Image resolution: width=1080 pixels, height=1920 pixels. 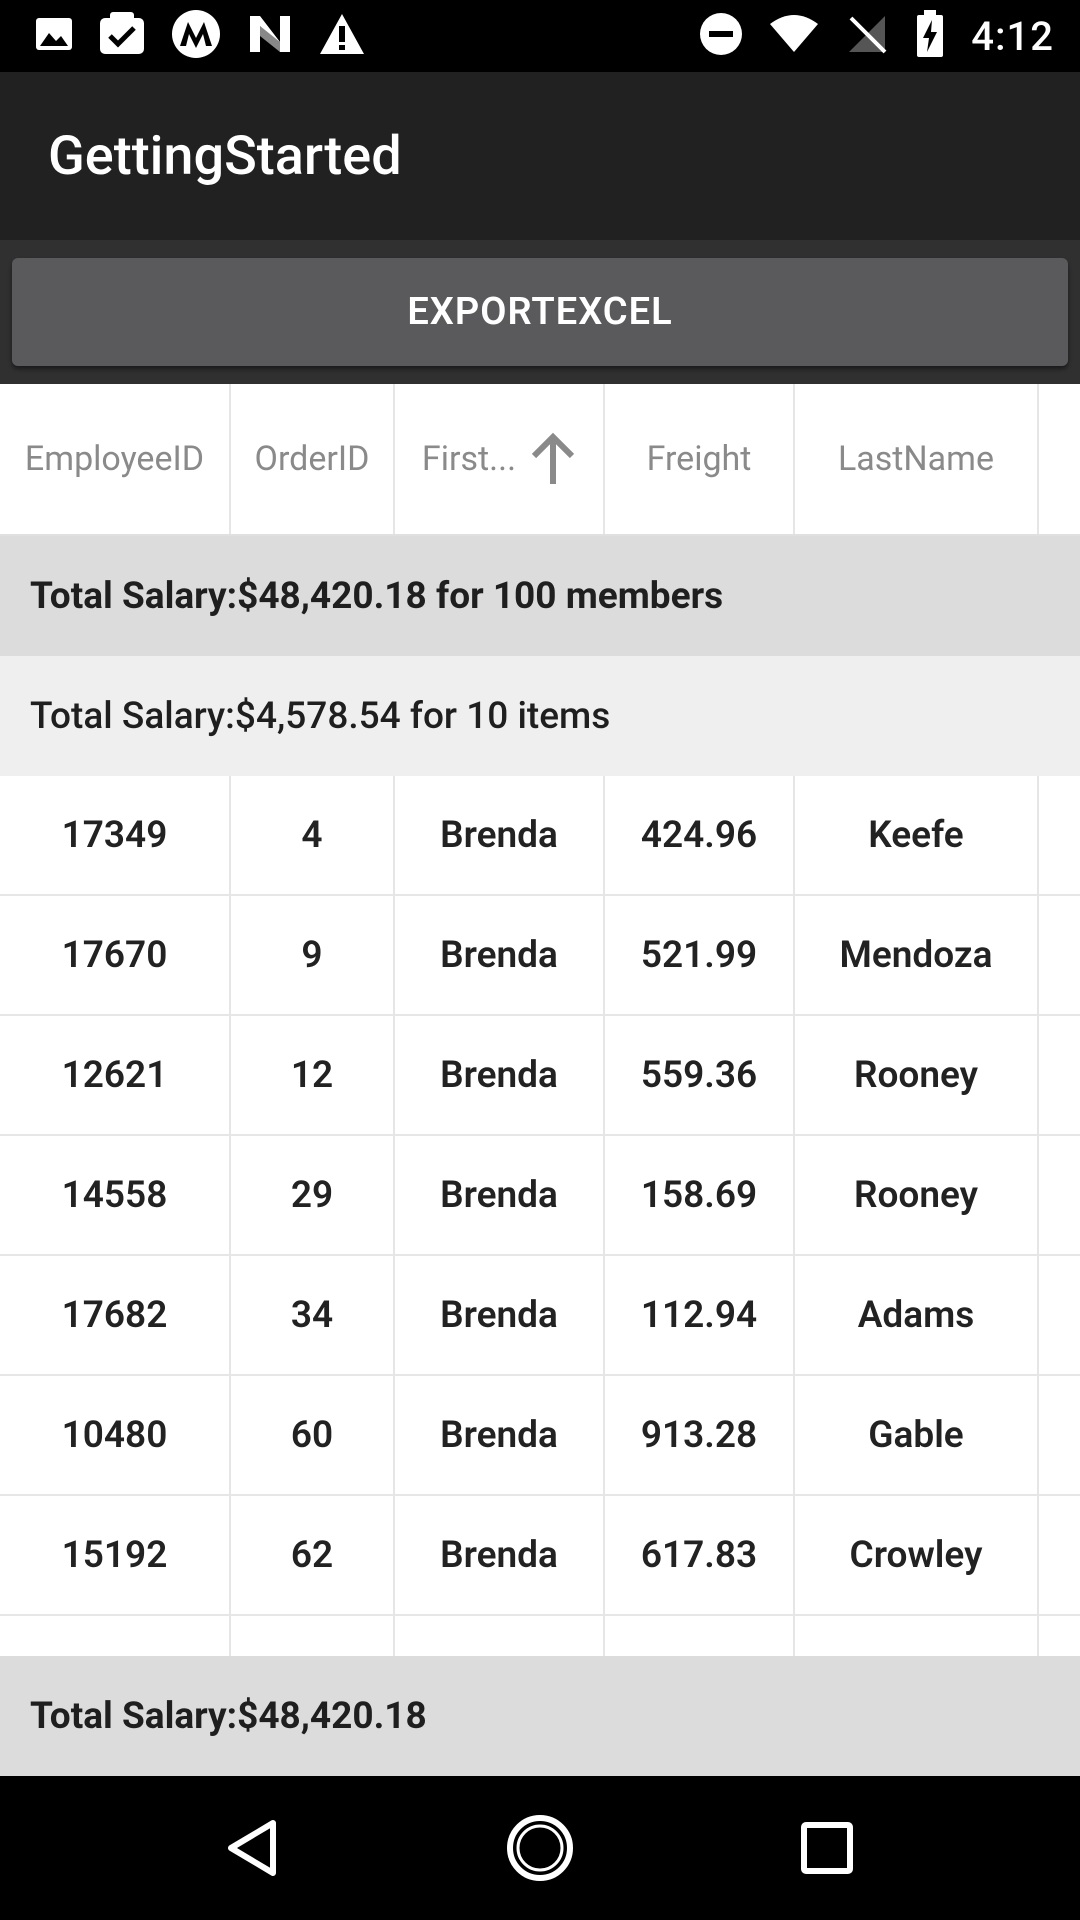 What do you see at coordinates (700, 955) in the screenshot?
I see `cell-freight: 521.99` at bounding box center [700, 955].